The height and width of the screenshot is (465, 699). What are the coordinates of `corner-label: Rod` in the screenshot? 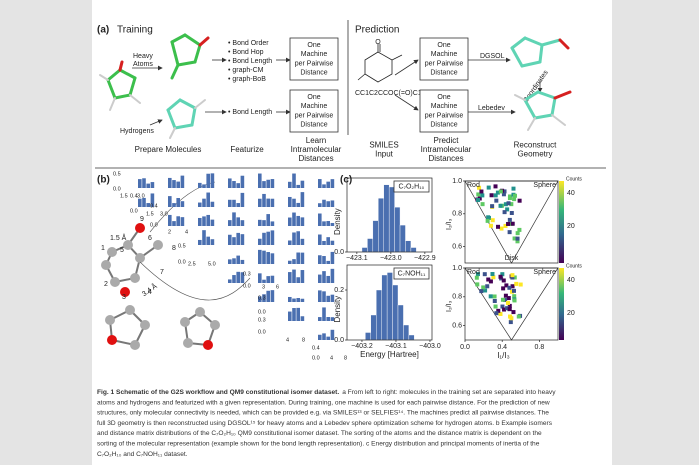 It's located at (473, 185).